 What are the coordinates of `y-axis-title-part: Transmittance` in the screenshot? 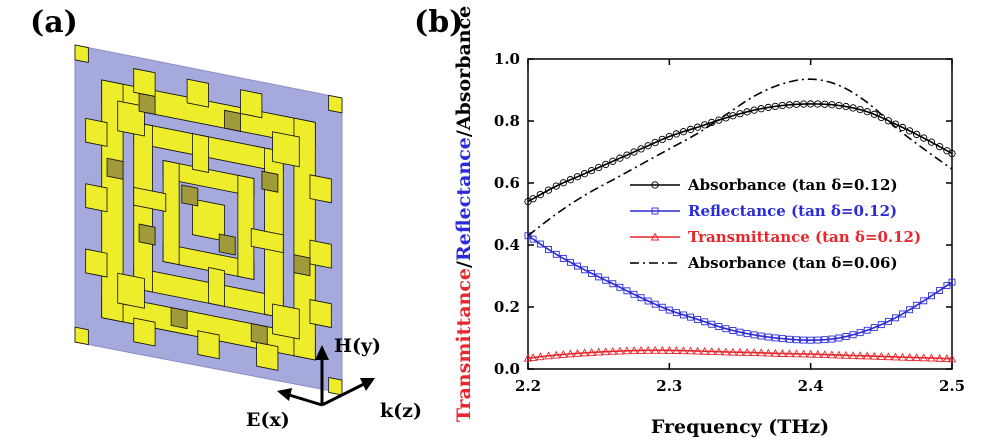 It's located at (464, 345).